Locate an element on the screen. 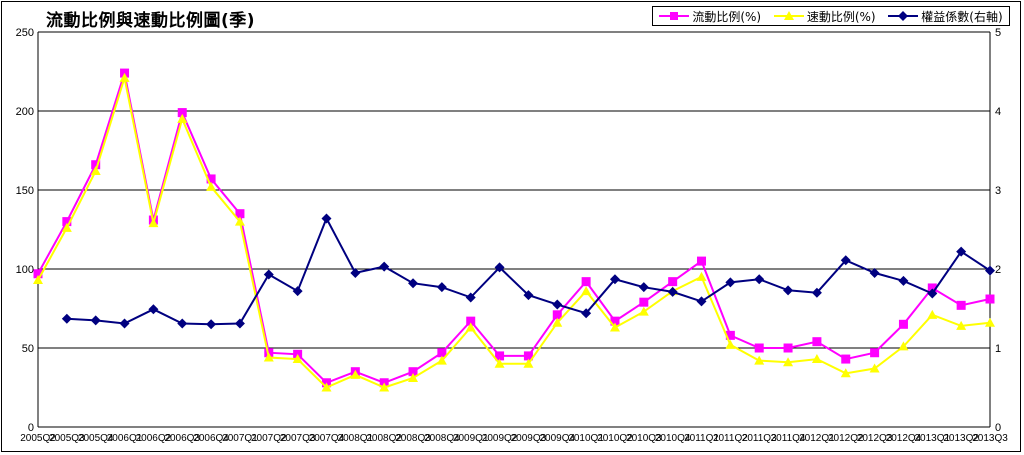  chart-legend: 流動比例(%) 速動比例(%) 權益係數(右軸) is located at coordinates (831, 16).